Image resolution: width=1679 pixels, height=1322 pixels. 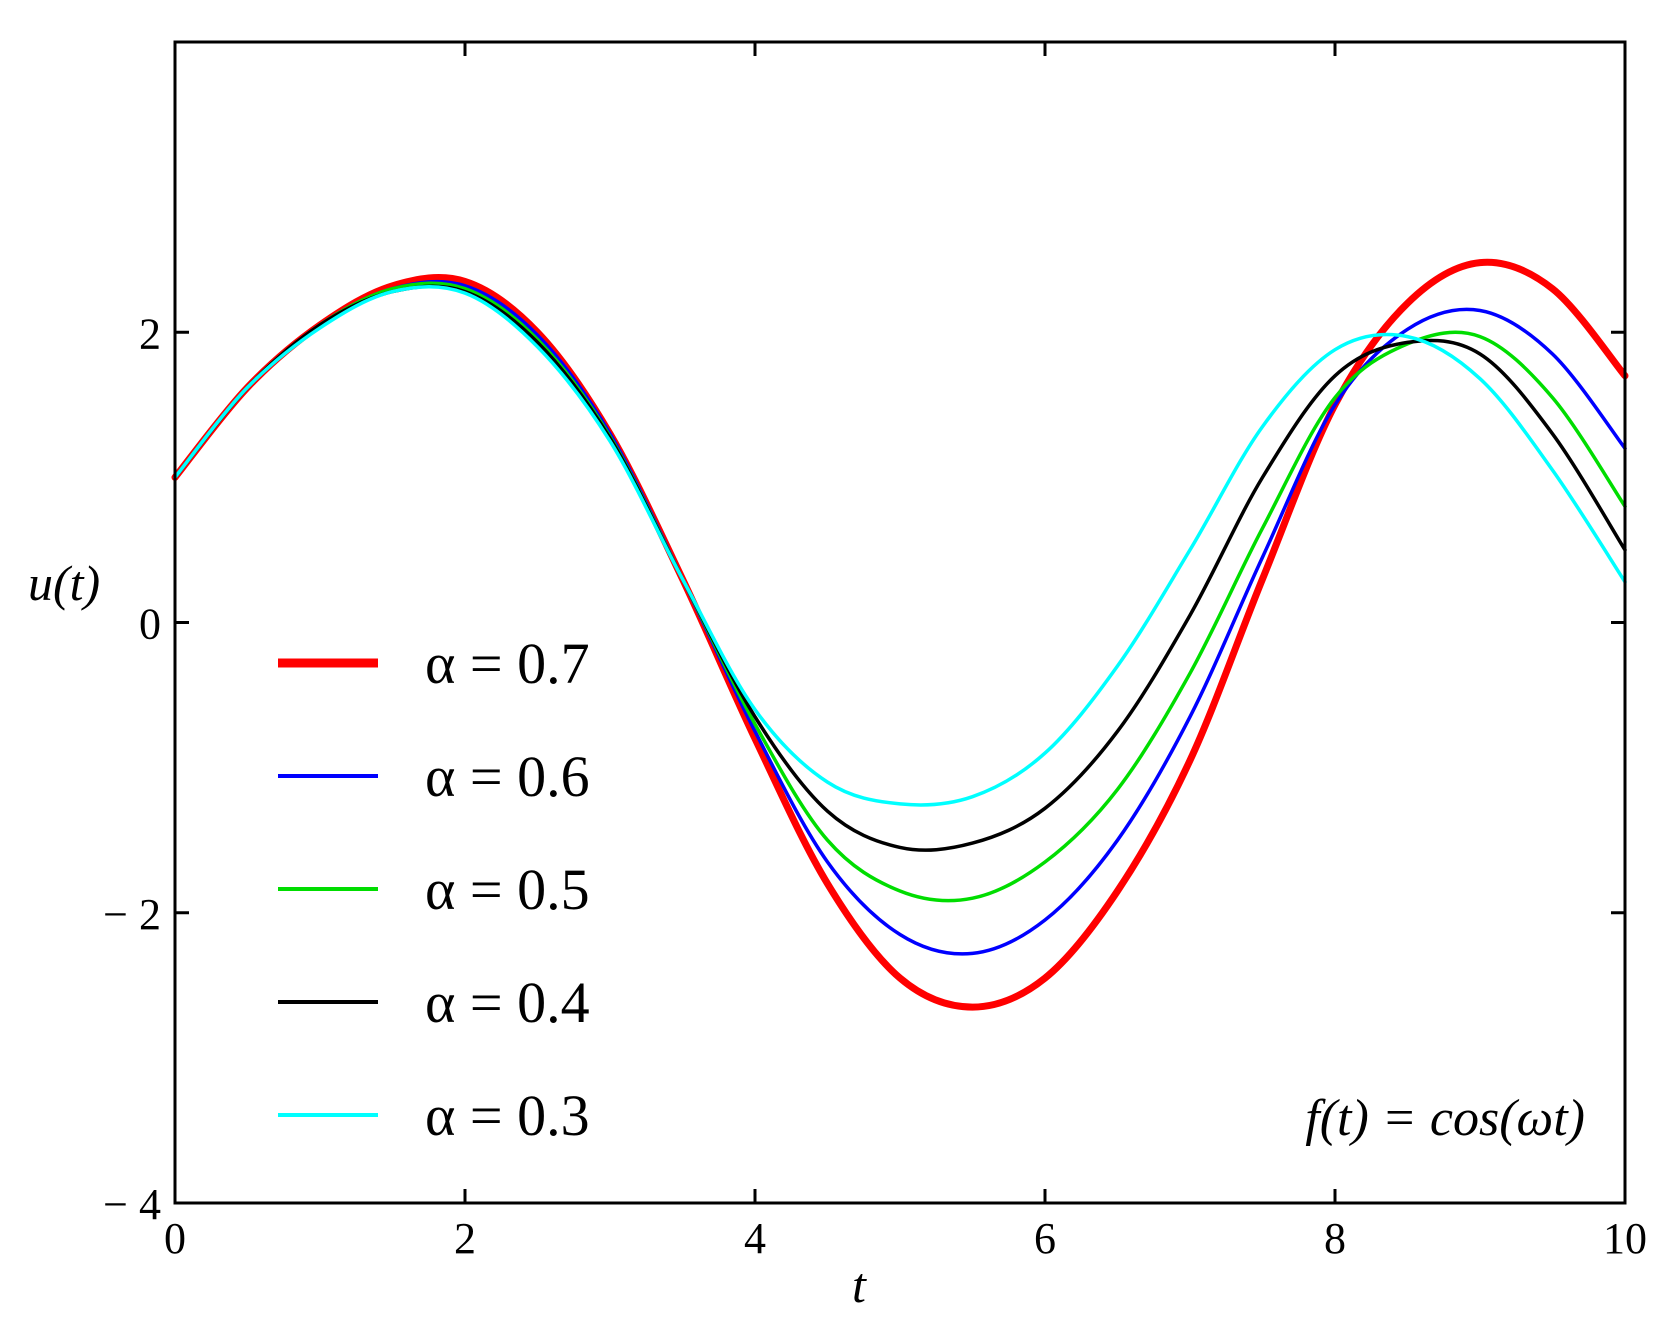 I want to click on legend-label: α = 0.5, so click(x=507, y=889).